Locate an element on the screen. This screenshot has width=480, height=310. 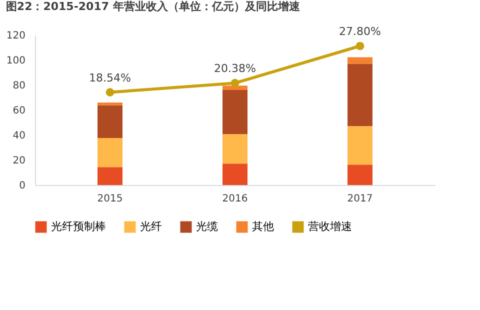
data-label: 20.38% is located at coordinates (235, 69).